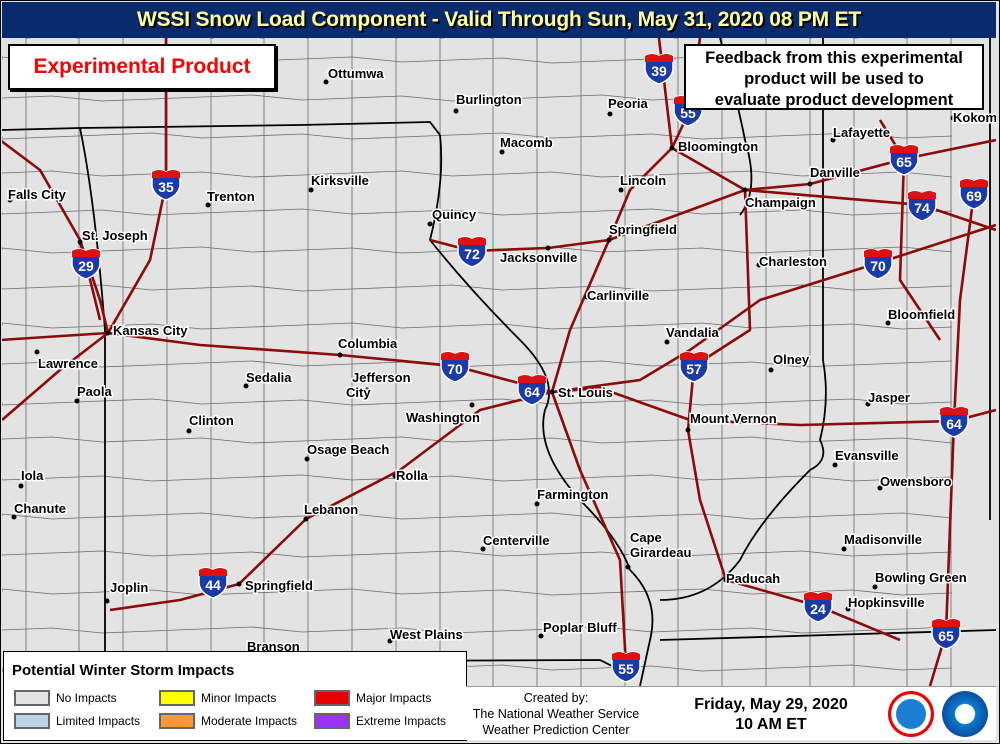  I want to click on issued-date: Friday, May 29, 2020, so click(771, 704).